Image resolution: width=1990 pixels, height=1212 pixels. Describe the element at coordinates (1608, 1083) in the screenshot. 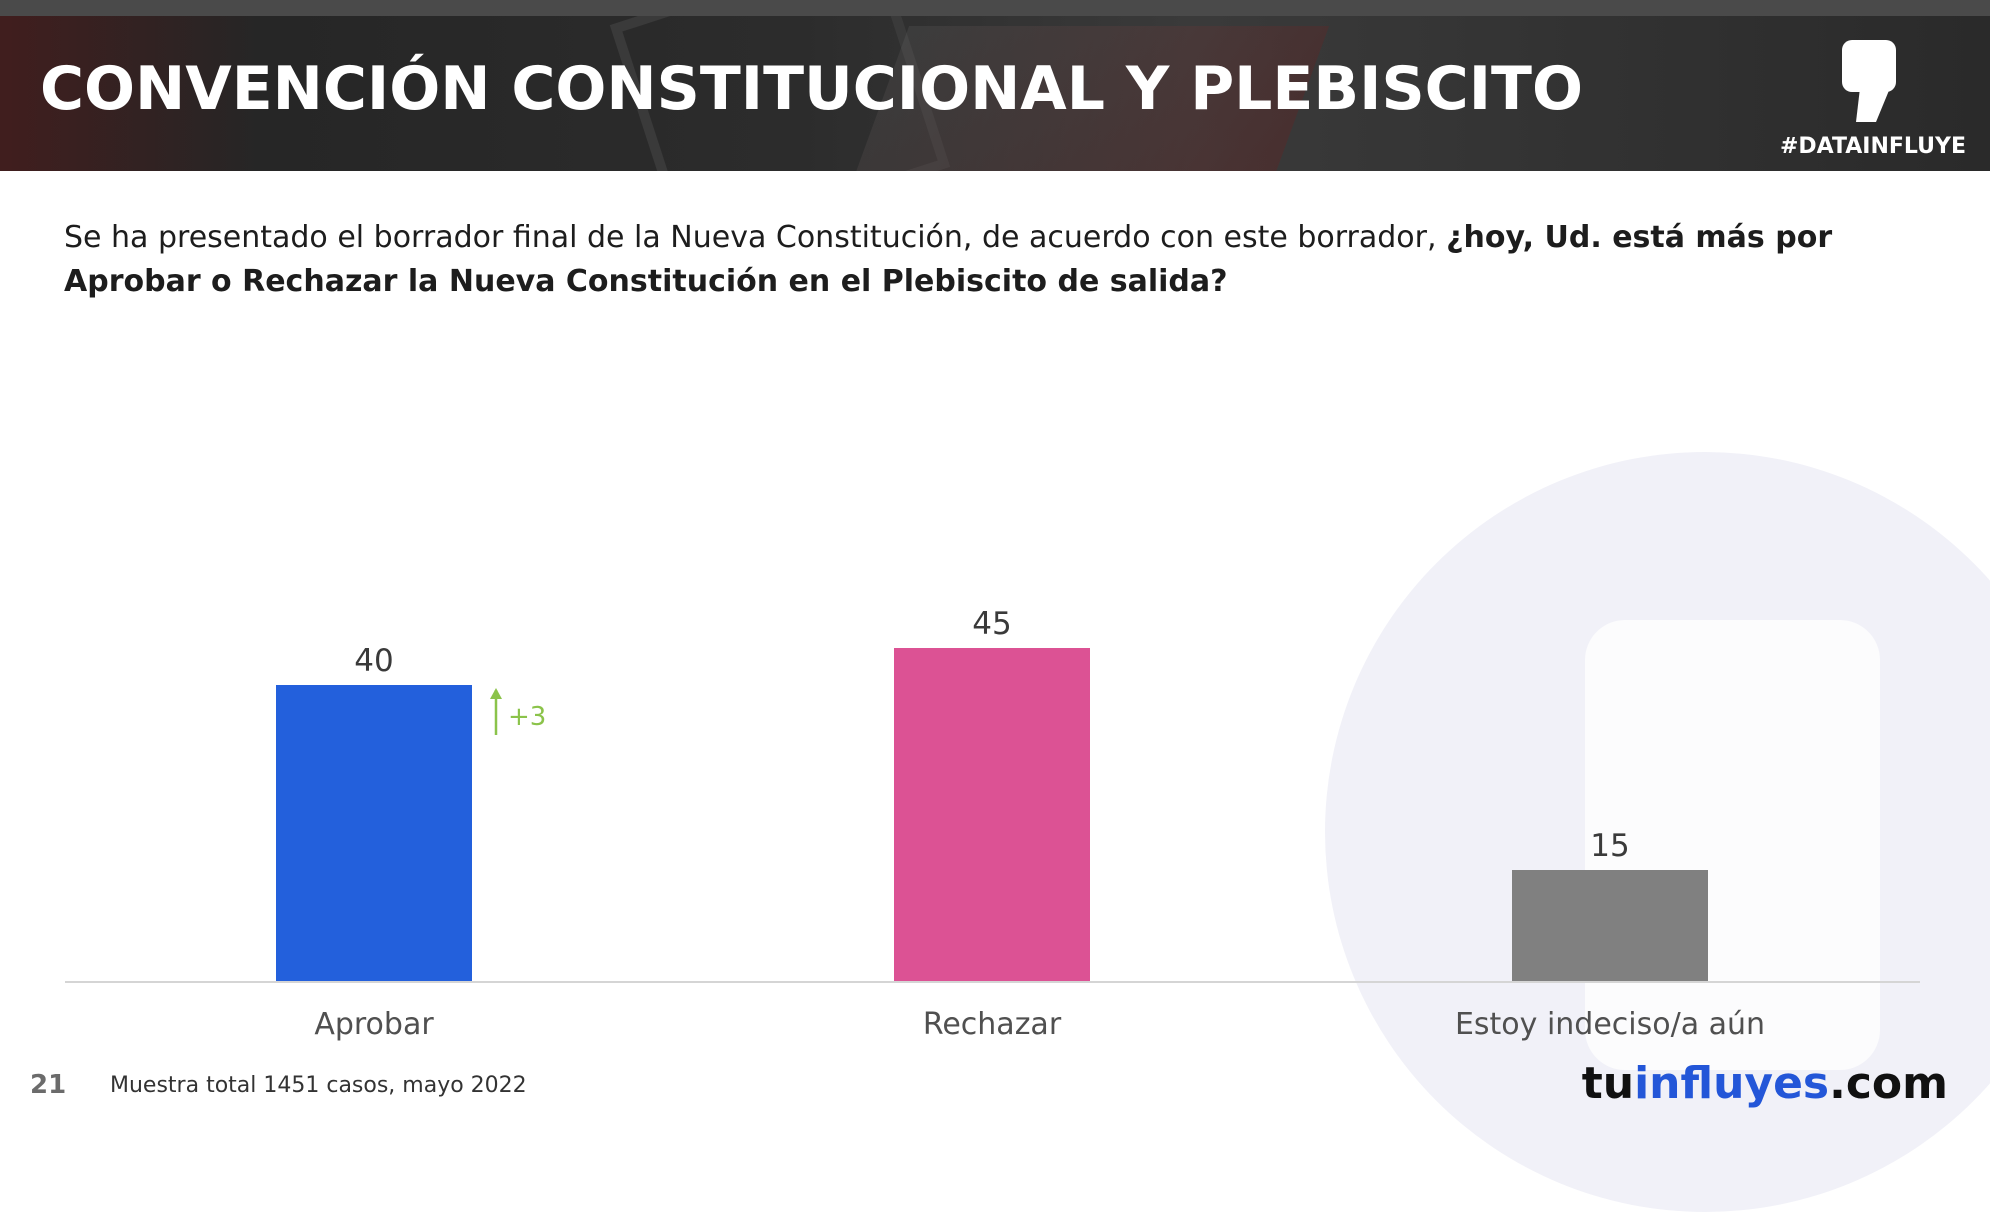

I see `brand-logo-part-tu: tu` at that location.